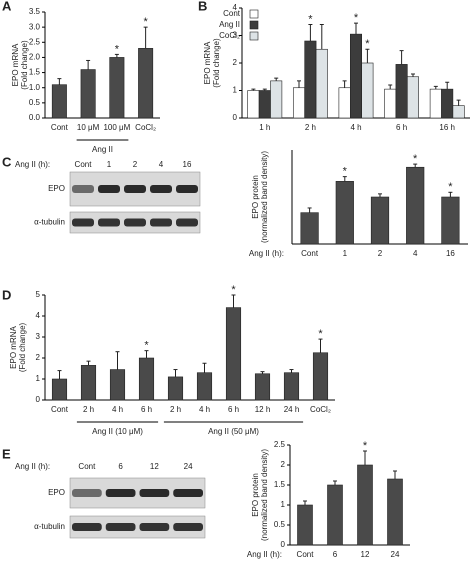 The height and width of the screenshot is (565, 474). What do you see at coordinates (35, 11) in the screenshot?
I see `y-tick-label: 3.5` at bounding box center [35, 11].